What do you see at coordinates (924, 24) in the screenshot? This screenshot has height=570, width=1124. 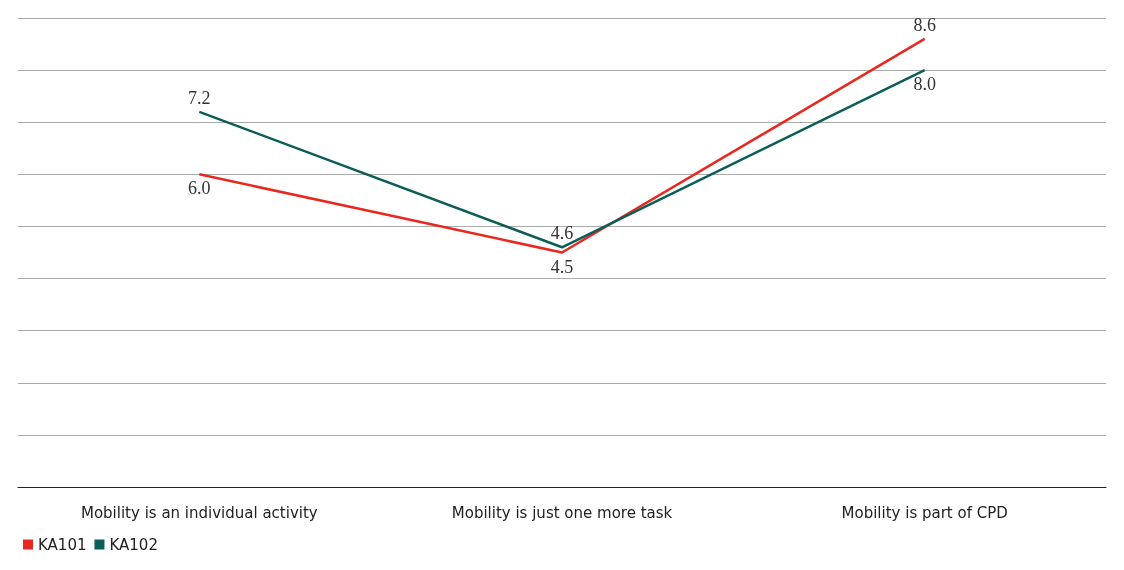 I see `data-label: 8.6` at bounding box center [924, 24].